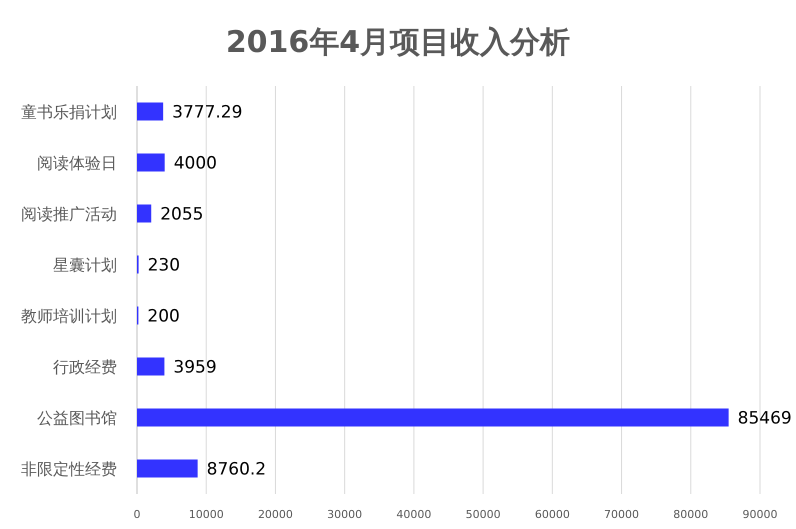 The width and height of the screenshot is (796, 529). I want to click on x-tick-label: 70000, so click(622, 514).